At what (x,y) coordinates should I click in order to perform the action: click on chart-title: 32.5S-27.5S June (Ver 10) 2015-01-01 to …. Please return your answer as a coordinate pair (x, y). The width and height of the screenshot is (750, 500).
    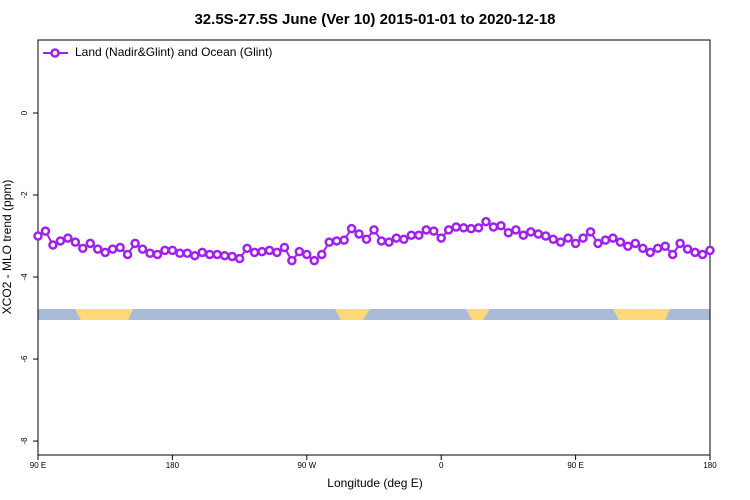
    Looking at the image, I should click on (374, 19).